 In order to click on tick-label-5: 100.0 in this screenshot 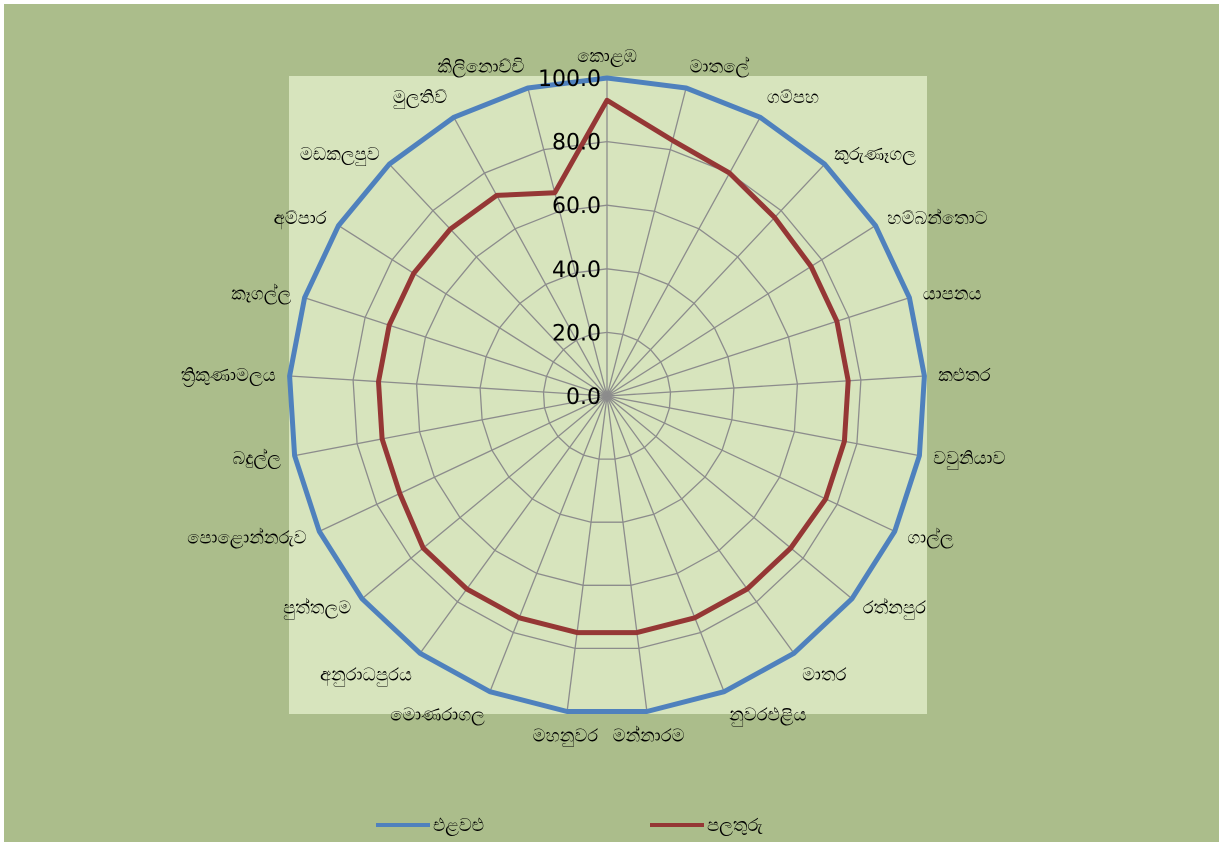, I will do `click(569, 79)`.